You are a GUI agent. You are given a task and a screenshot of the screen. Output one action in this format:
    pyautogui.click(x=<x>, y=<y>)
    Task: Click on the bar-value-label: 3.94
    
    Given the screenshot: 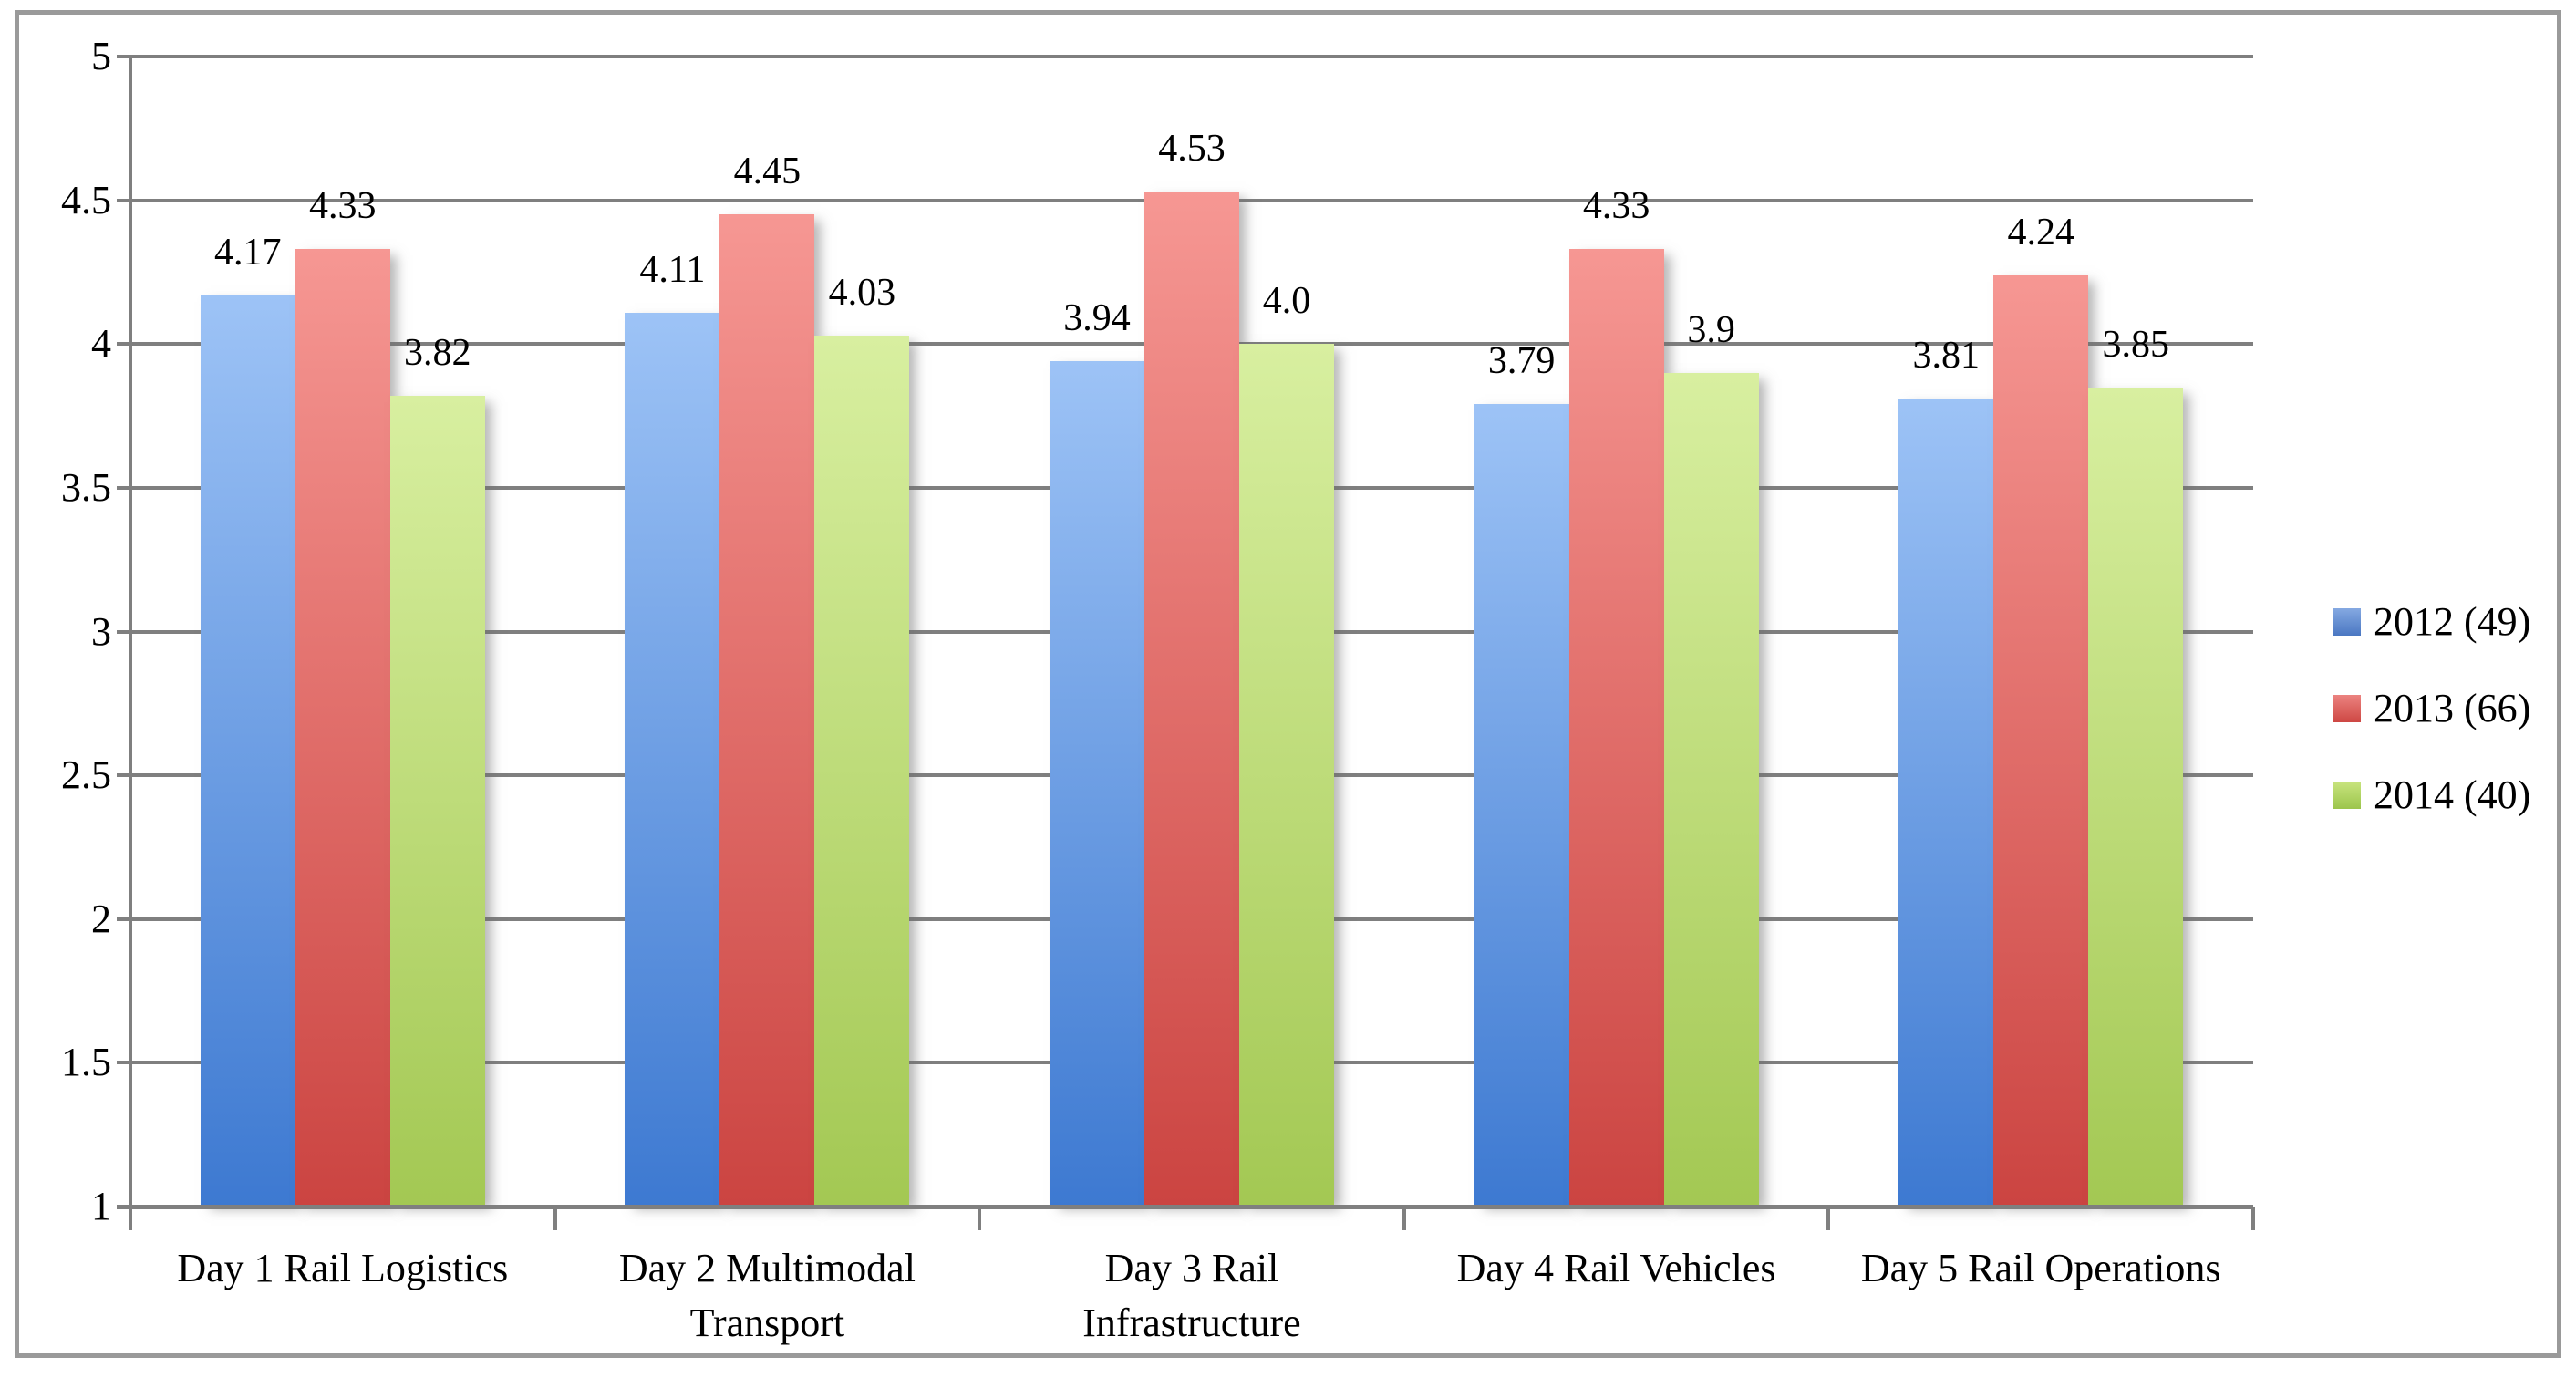 What is the action you would take?
    pyautogui.click(x=1097, y=318)
    